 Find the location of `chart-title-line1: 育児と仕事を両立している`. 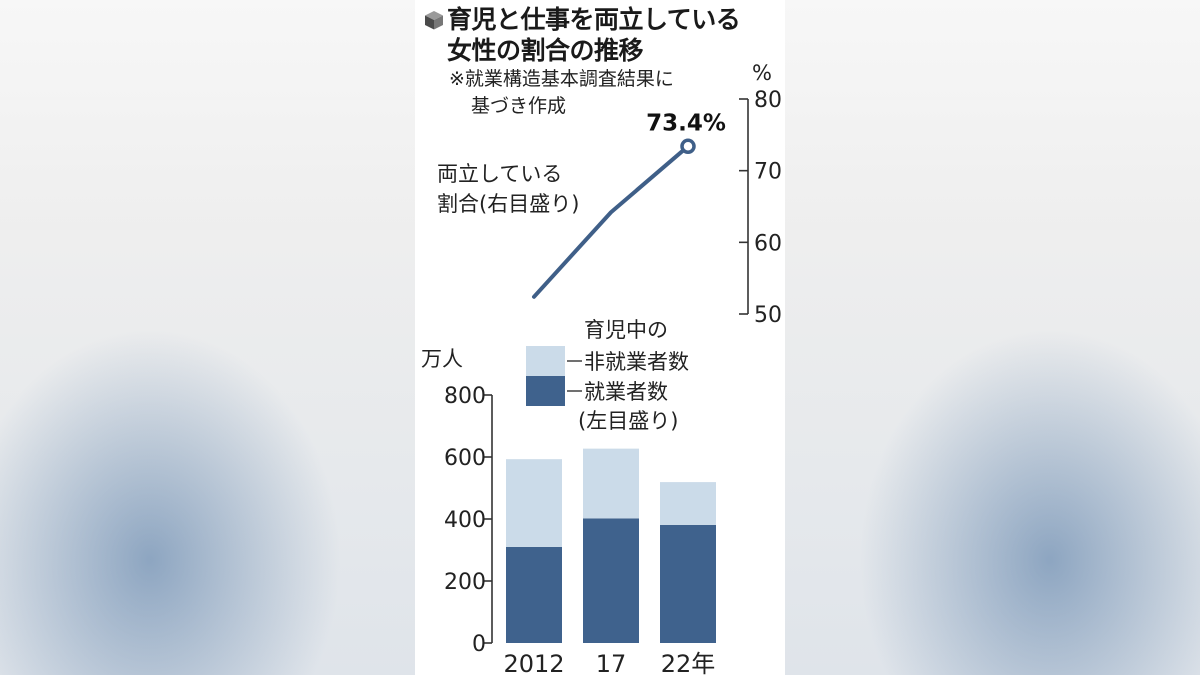

chart-title-line1: 育児と仕事を両立している is located at coordinates (594, 19).